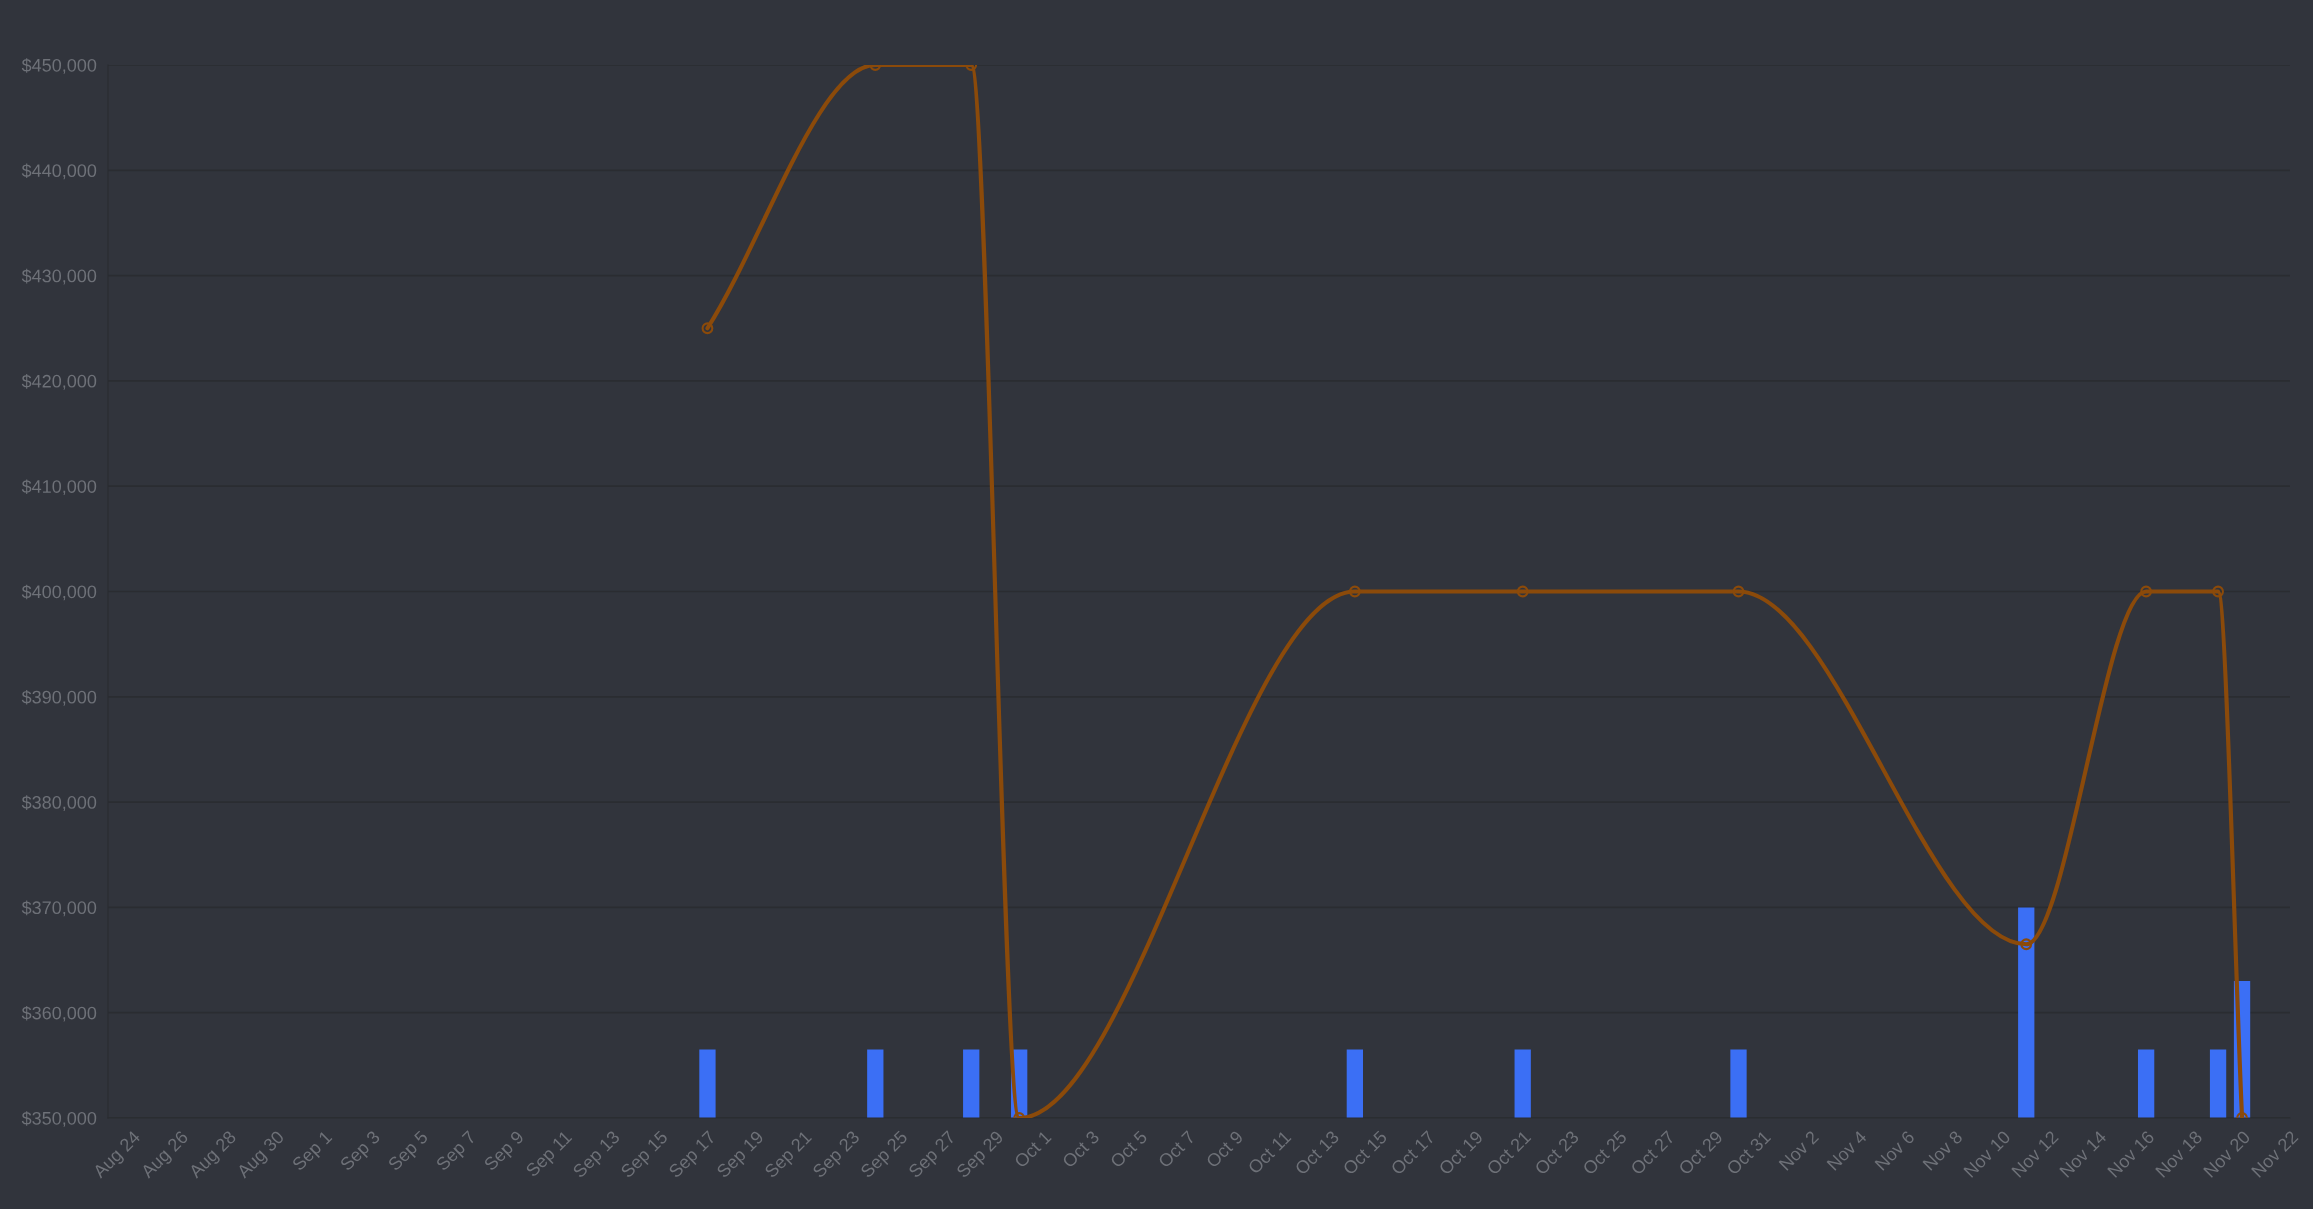 The height and width of the screenshot is (1209, 2313). What do you see at coordinates (59, 908) in the screenshot?
I see `y-tick-label: $370,000` at bounding box center [59, 908].